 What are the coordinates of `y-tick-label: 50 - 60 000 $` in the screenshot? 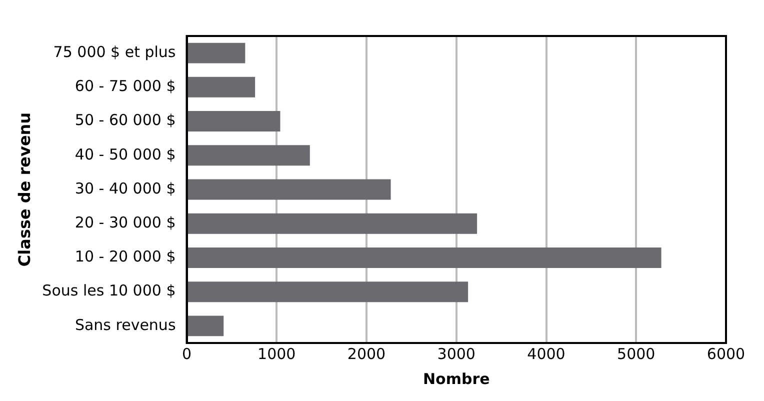 It's located at (125, 120).